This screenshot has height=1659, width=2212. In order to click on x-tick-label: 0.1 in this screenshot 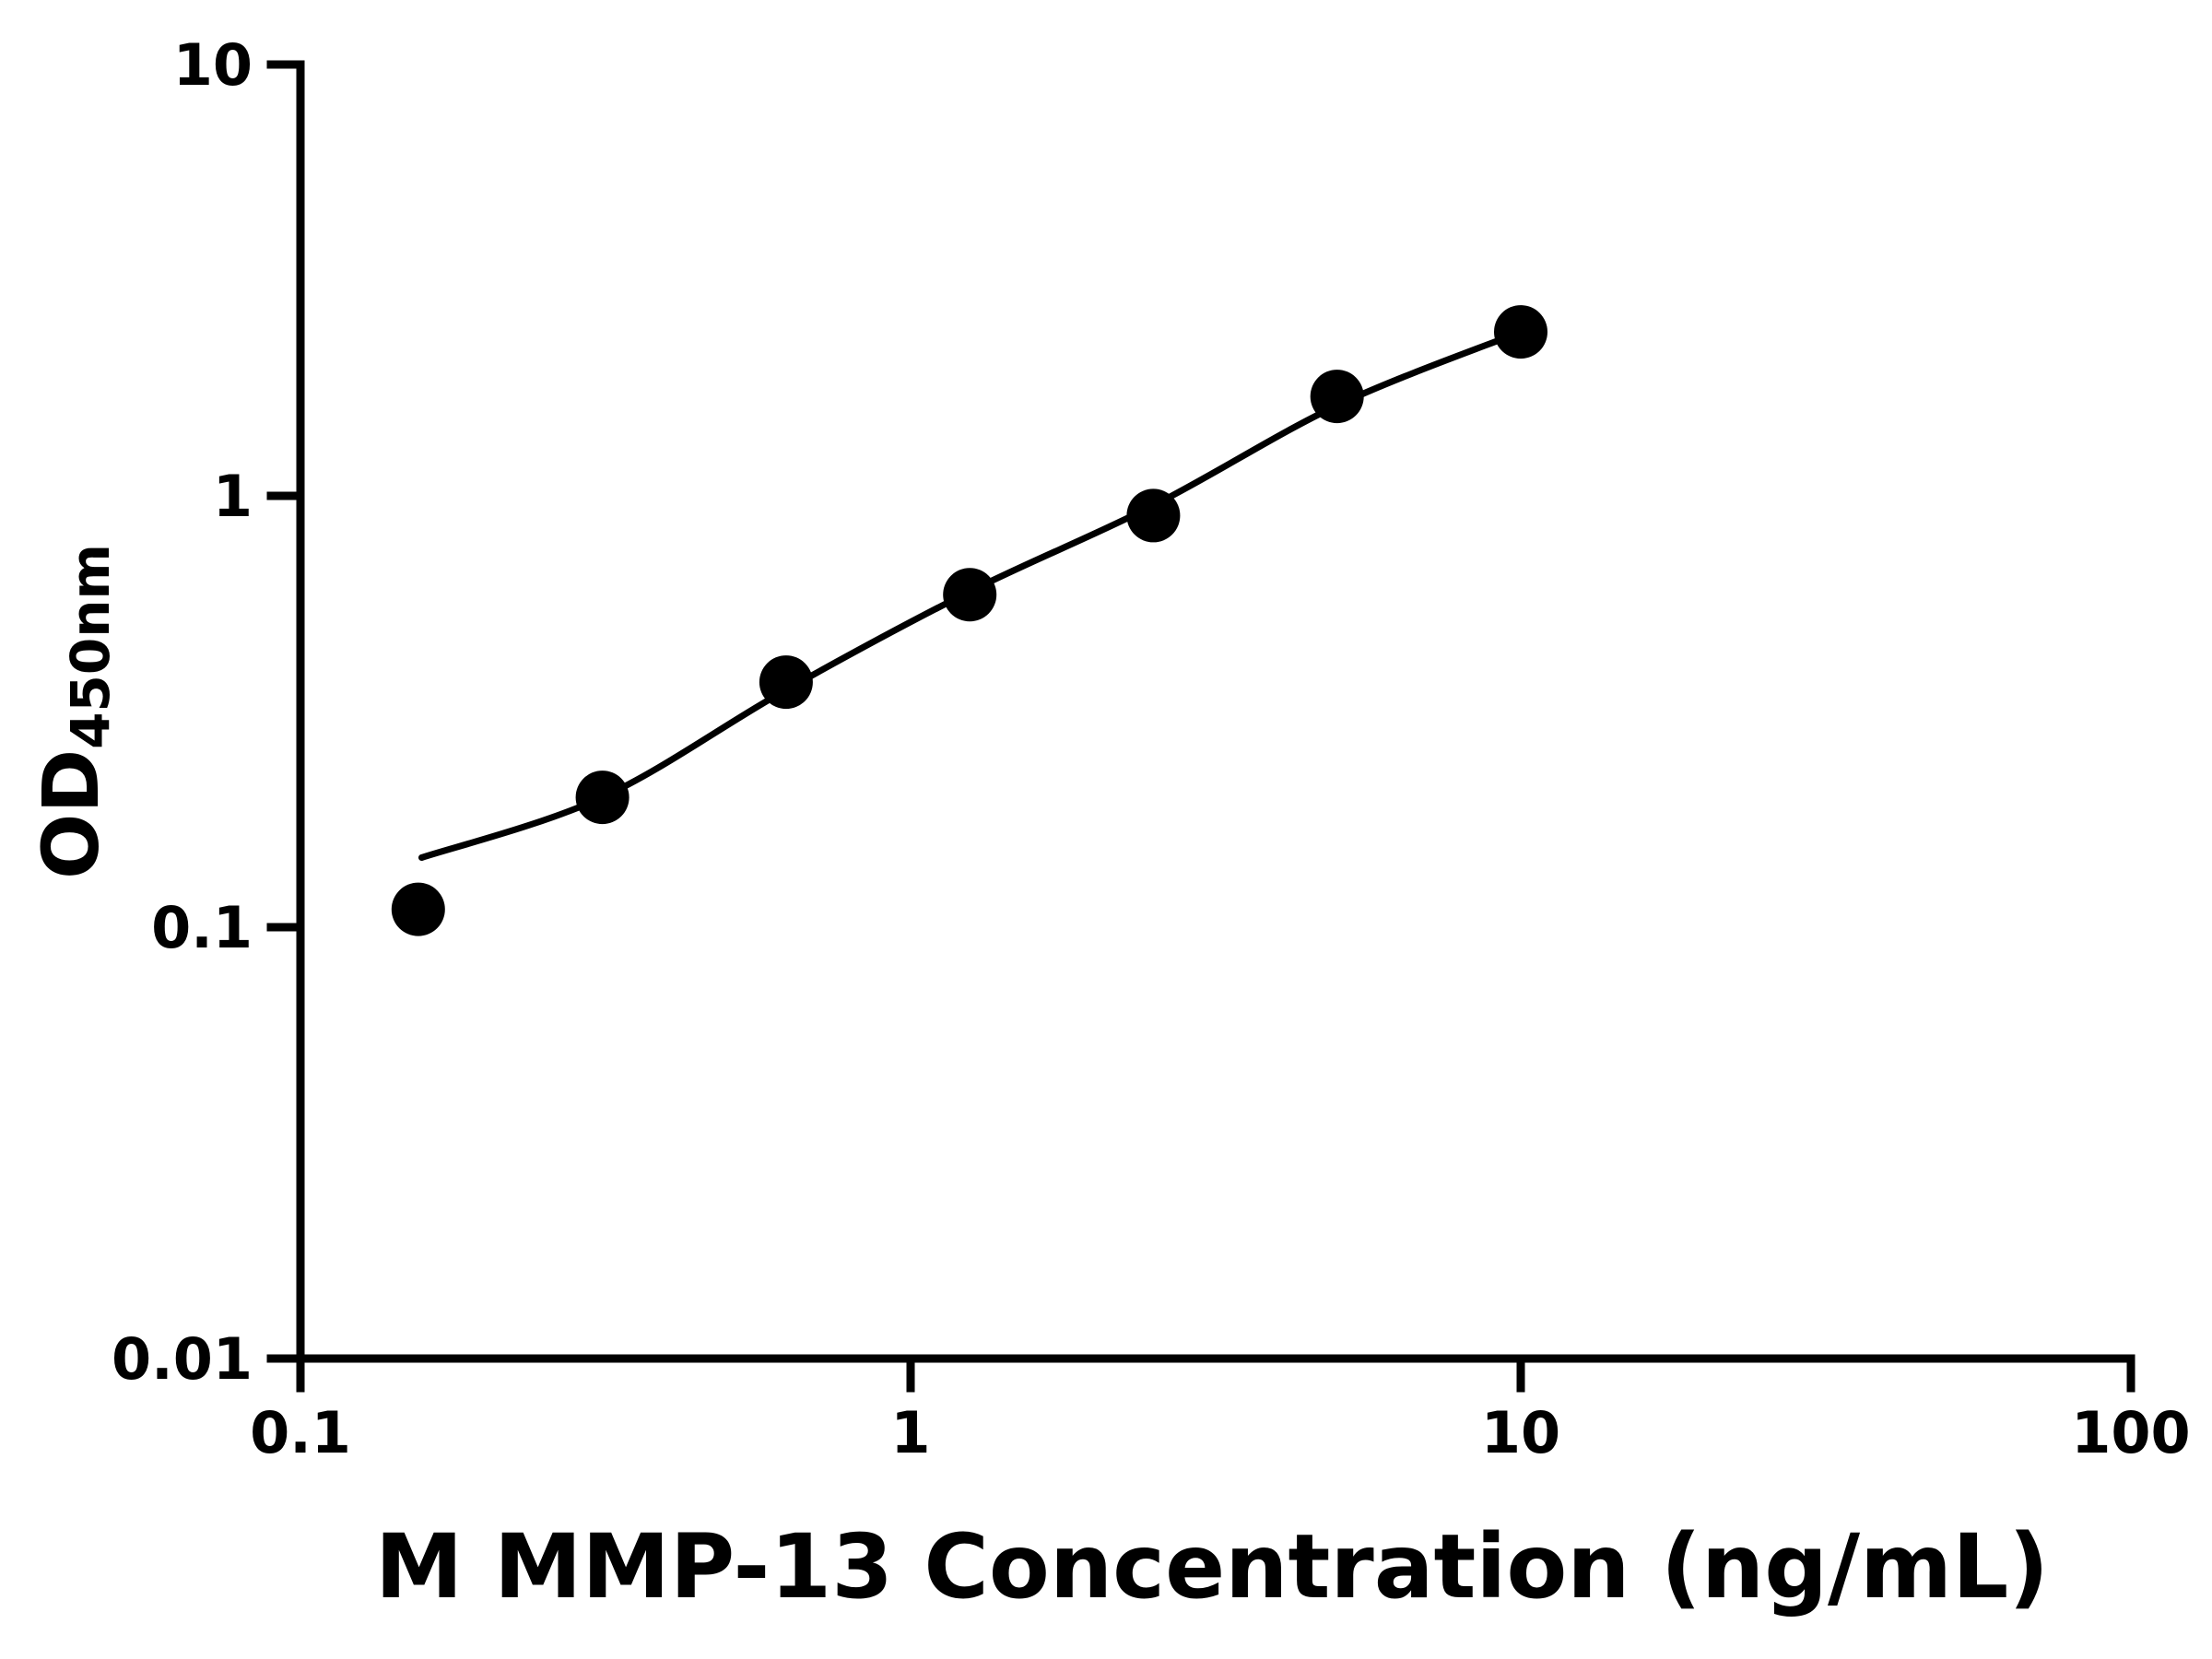, I will do `click(300, 1432)`.